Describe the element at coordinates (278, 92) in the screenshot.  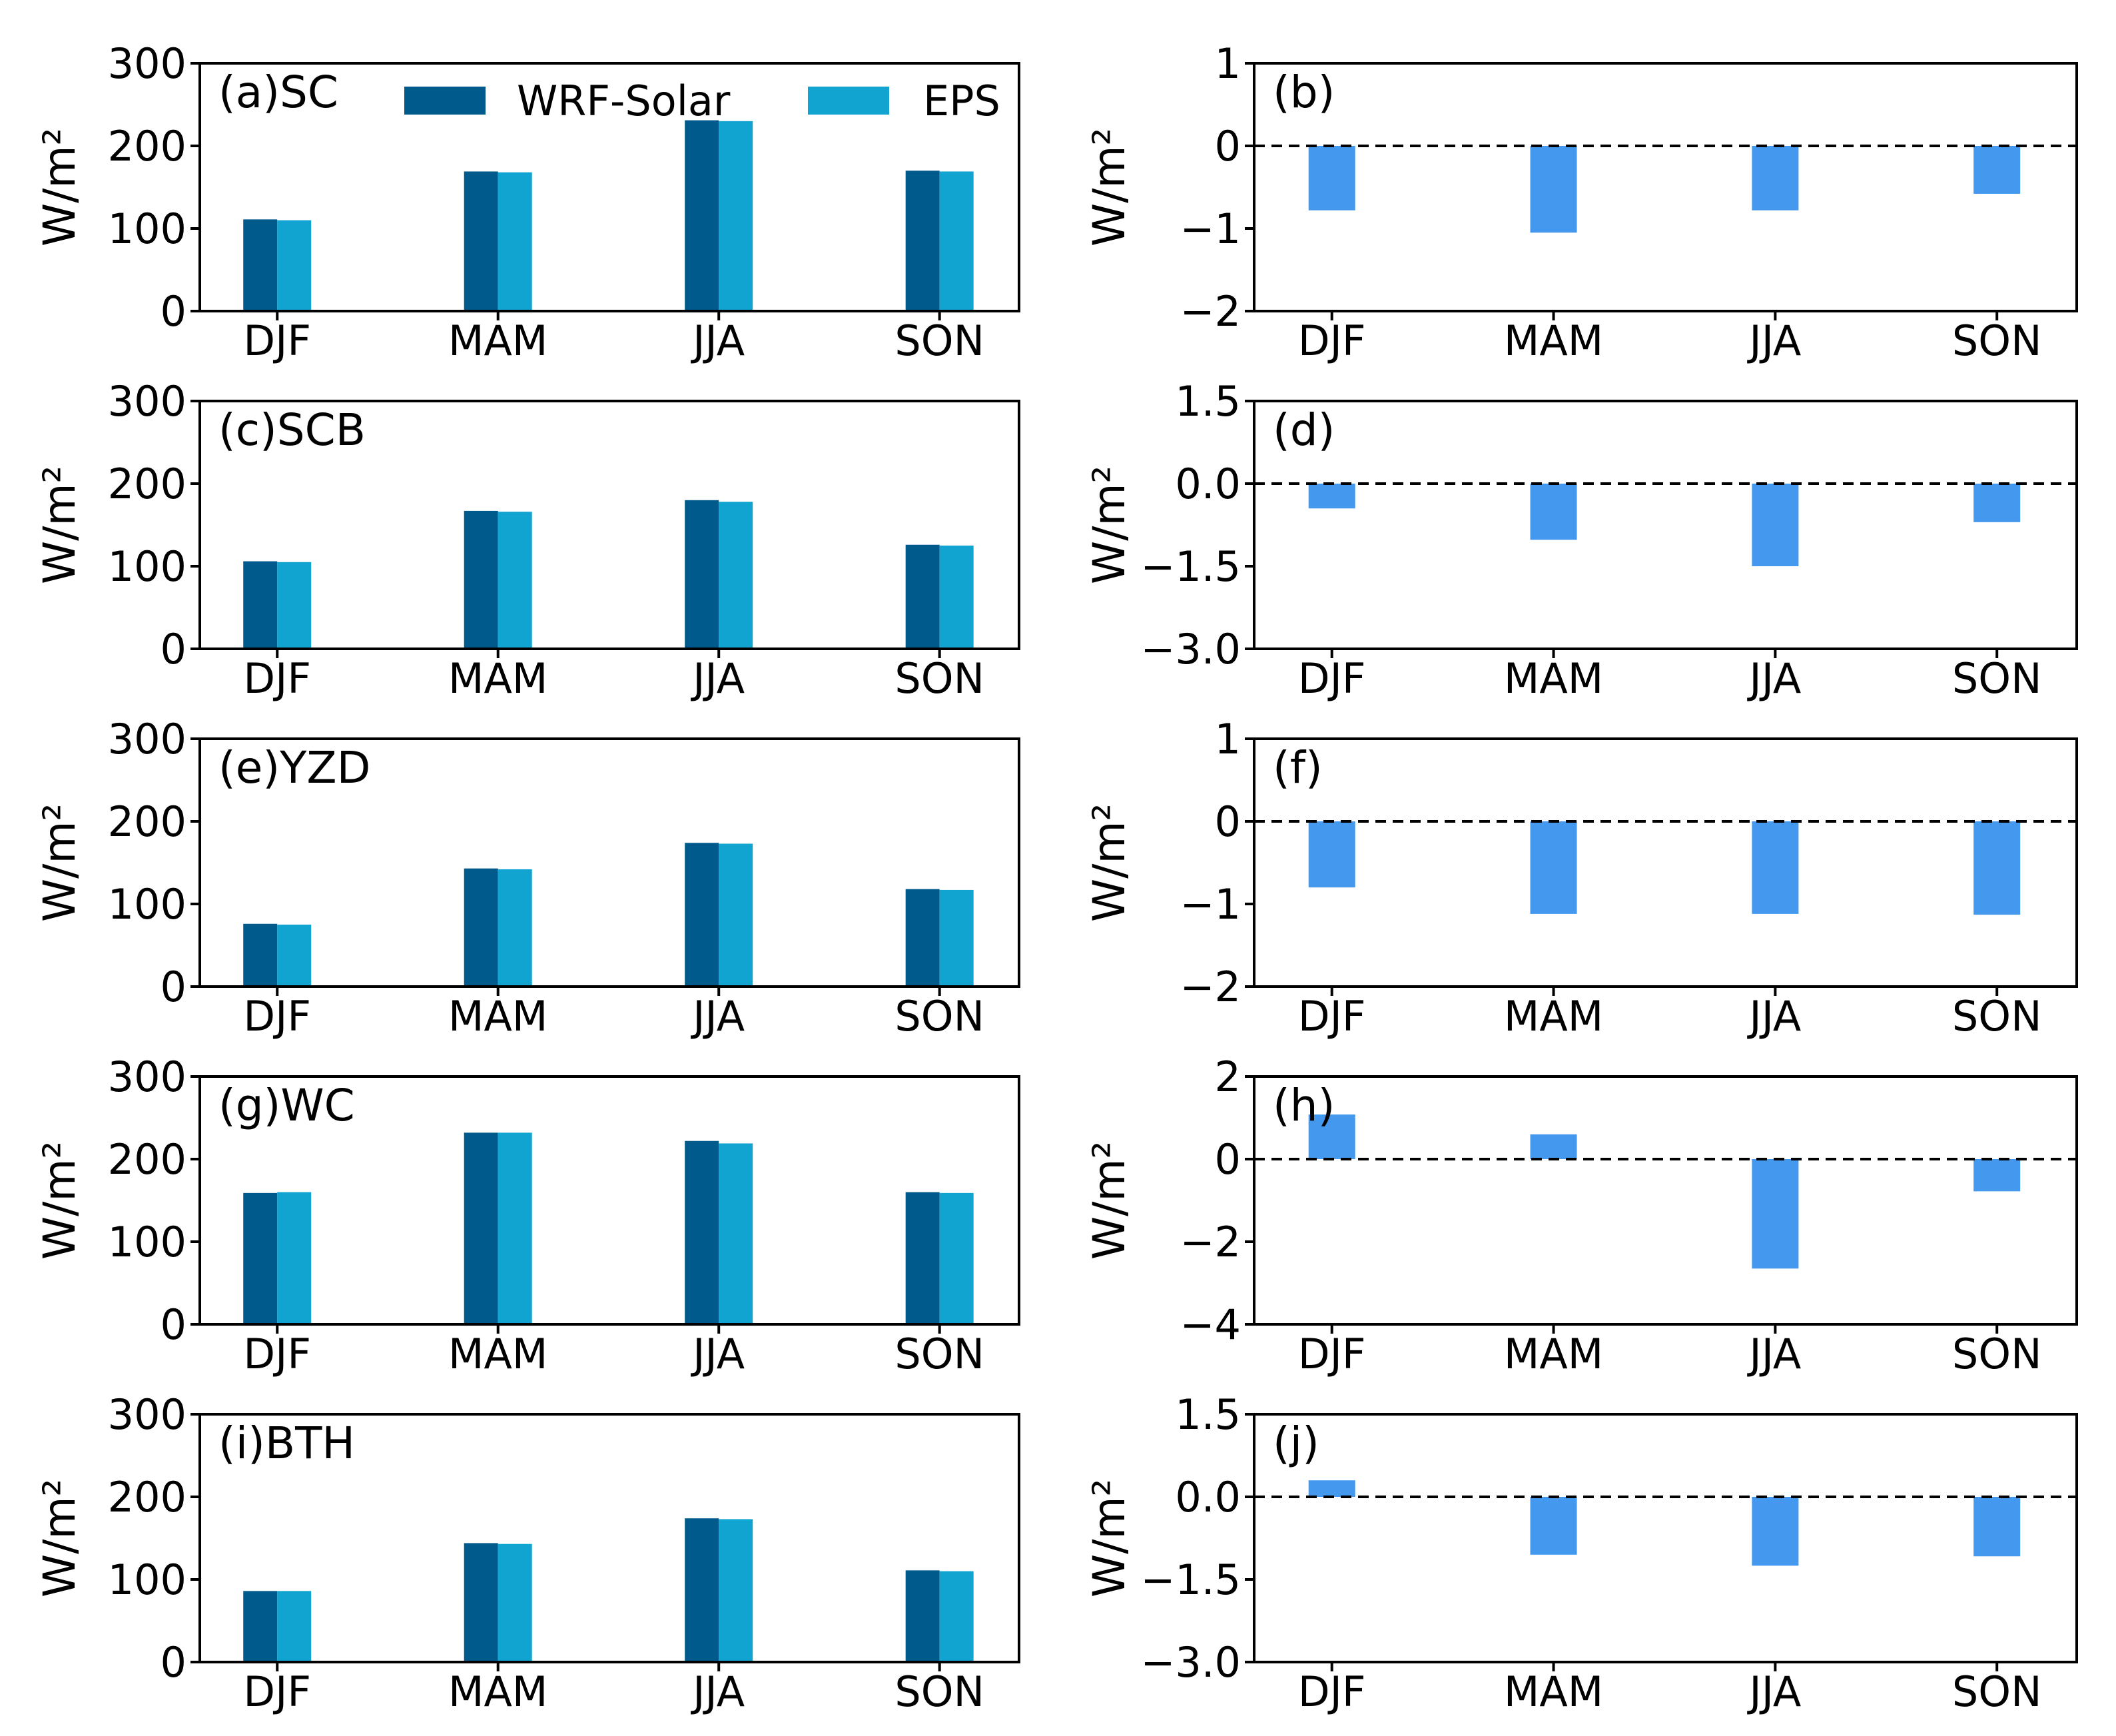
I see `panel-label: (a)SC` at that location.